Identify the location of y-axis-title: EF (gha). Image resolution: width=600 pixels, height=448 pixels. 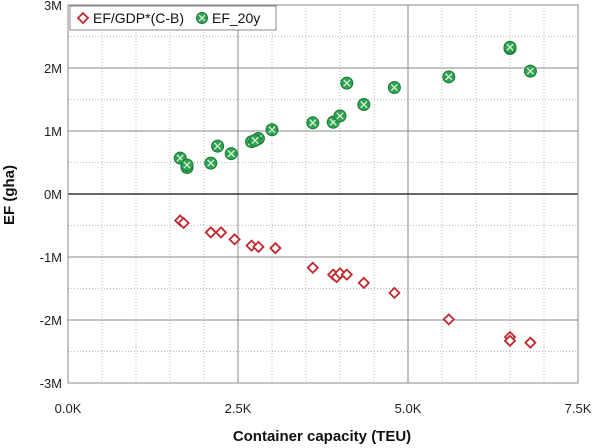
(9, 195).